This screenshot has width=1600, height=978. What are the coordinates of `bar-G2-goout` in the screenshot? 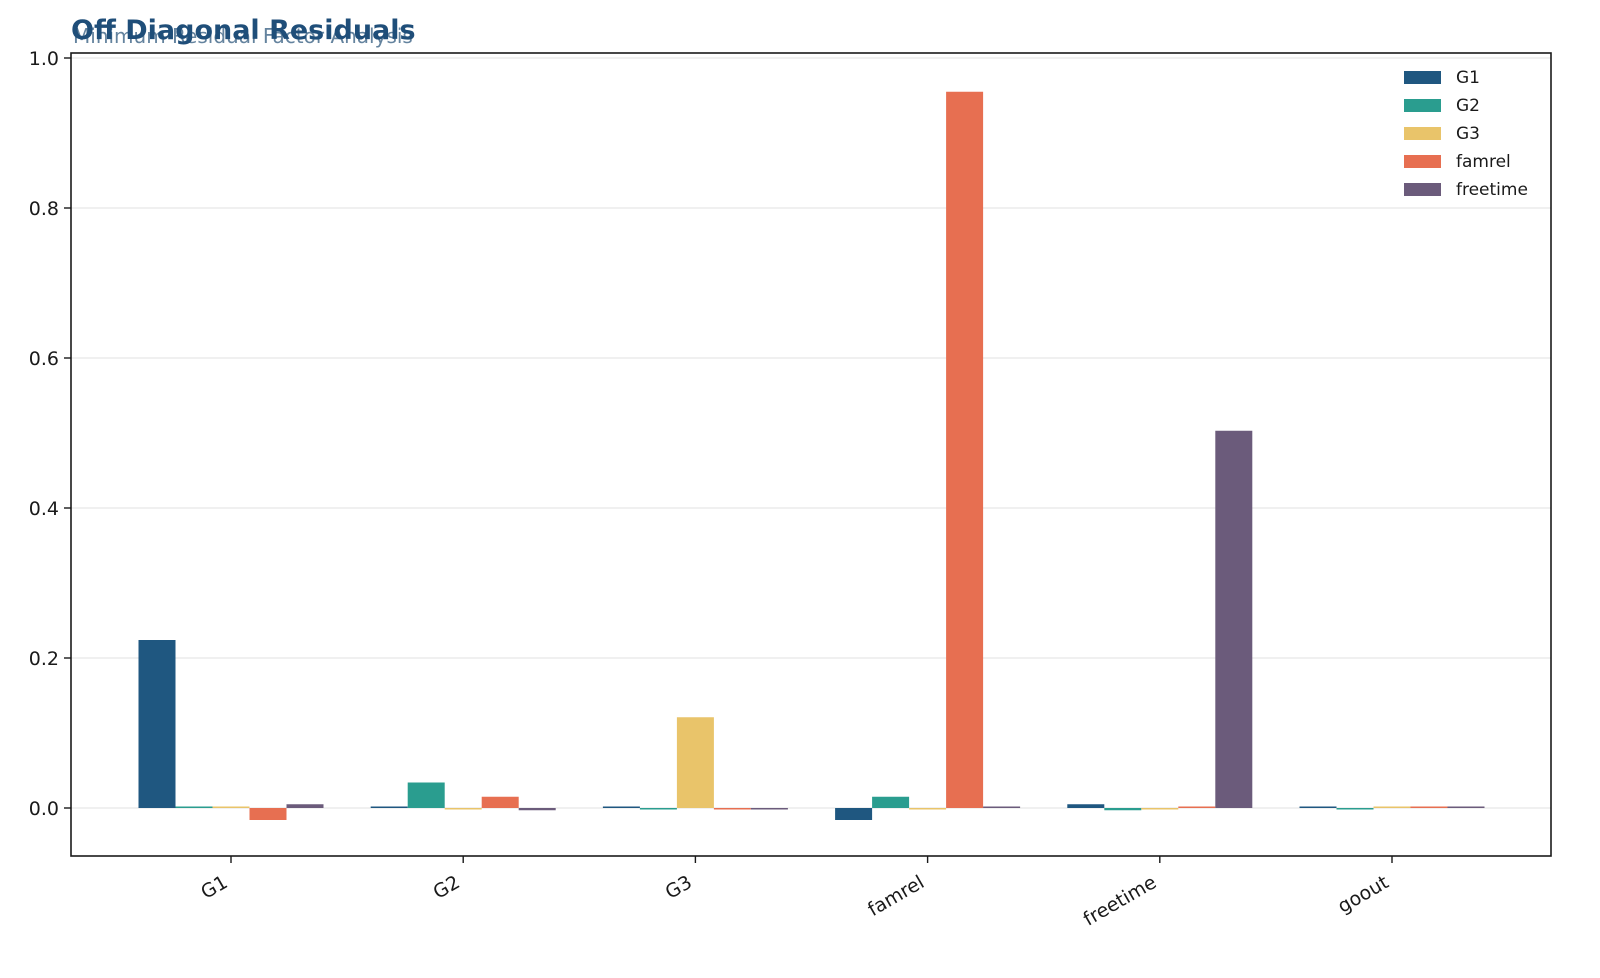 It's located at (1355, 809).